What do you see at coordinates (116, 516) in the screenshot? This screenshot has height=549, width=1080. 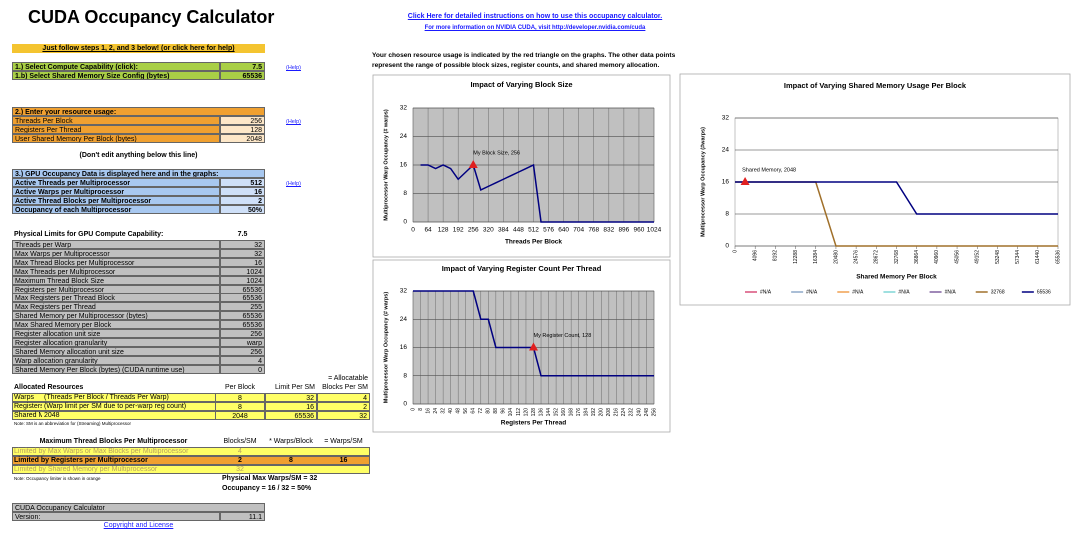 I see `footer-version-label: Version:` at bounding box center [116, 516].